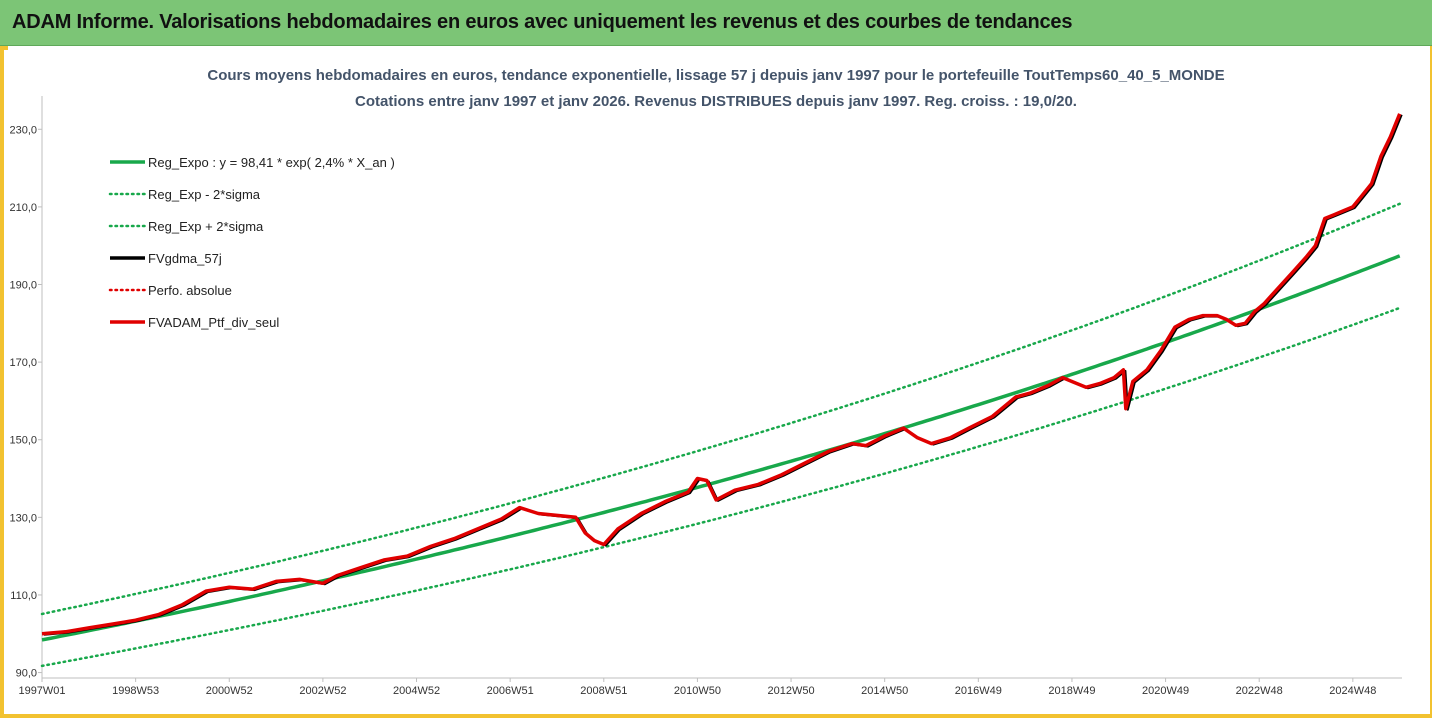 The width and height of the screenshot is (1432, 718). Describe the element at coordinates (185, 258) in the screenshot. I see `legend-label: FVgdma_57j` at that location.